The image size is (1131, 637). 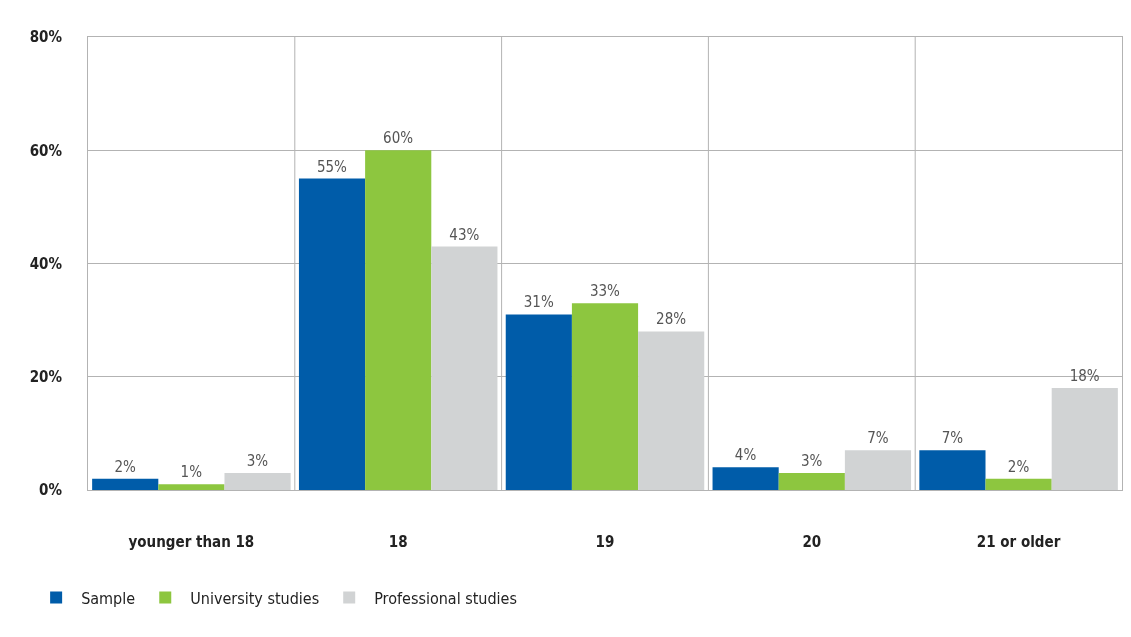 What do you see at coordinates (605, 291) in the screenshot?
I see `data-label: 33%` at bounding box center [605, 291].